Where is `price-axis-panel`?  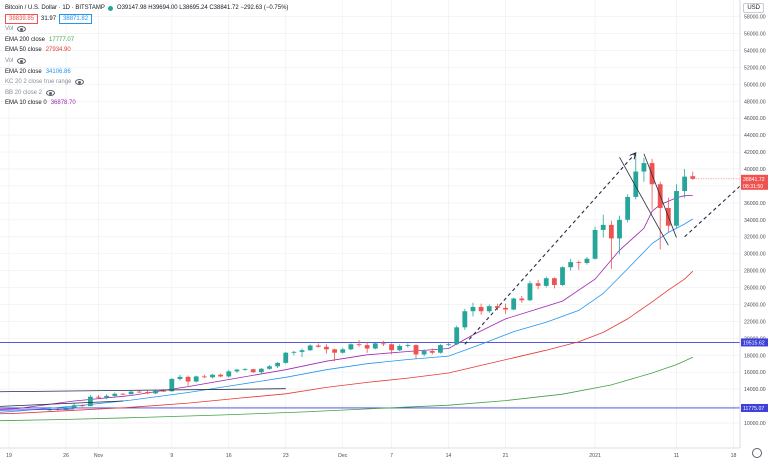
price-axis-panel is located at coordinates (754, 230).